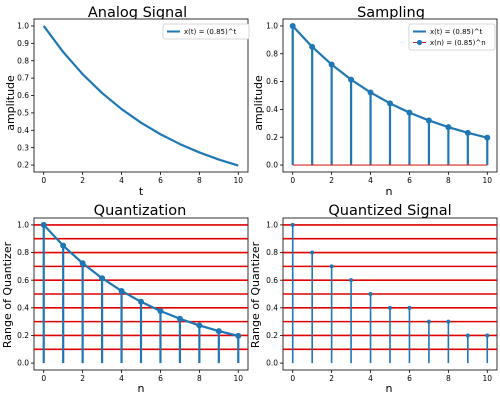  I want to click on legend: x(t) = (0.85)^t x(n) = (0.85)^n, so click(452, 37).